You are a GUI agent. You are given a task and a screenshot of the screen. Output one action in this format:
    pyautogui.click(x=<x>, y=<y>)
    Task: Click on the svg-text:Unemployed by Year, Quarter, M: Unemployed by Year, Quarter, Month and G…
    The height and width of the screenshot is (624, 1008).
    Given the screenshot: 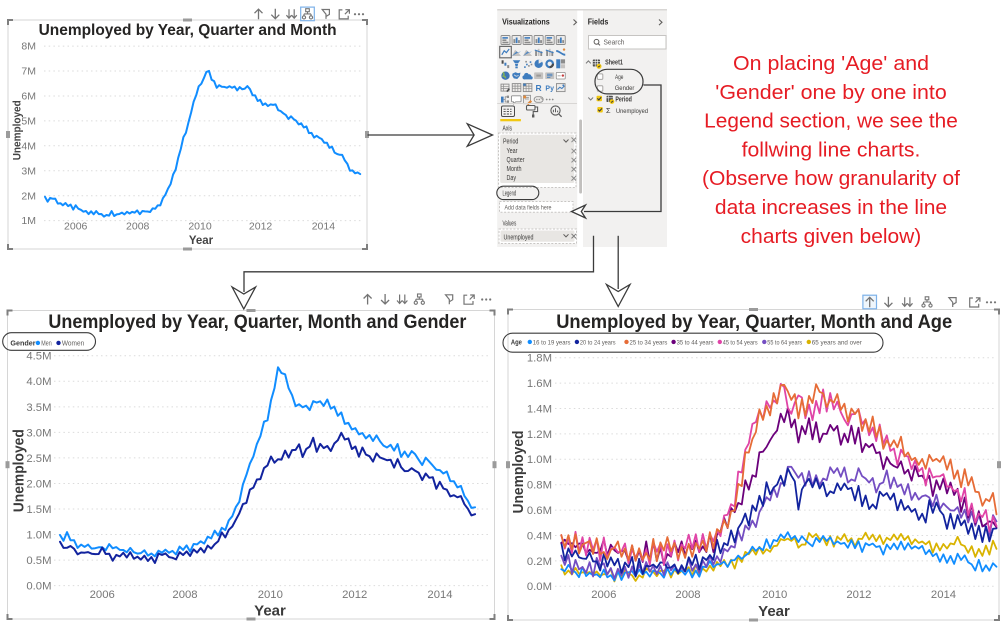 What is the action you would take?
    pyautogui.click(x=257, y=322)
    